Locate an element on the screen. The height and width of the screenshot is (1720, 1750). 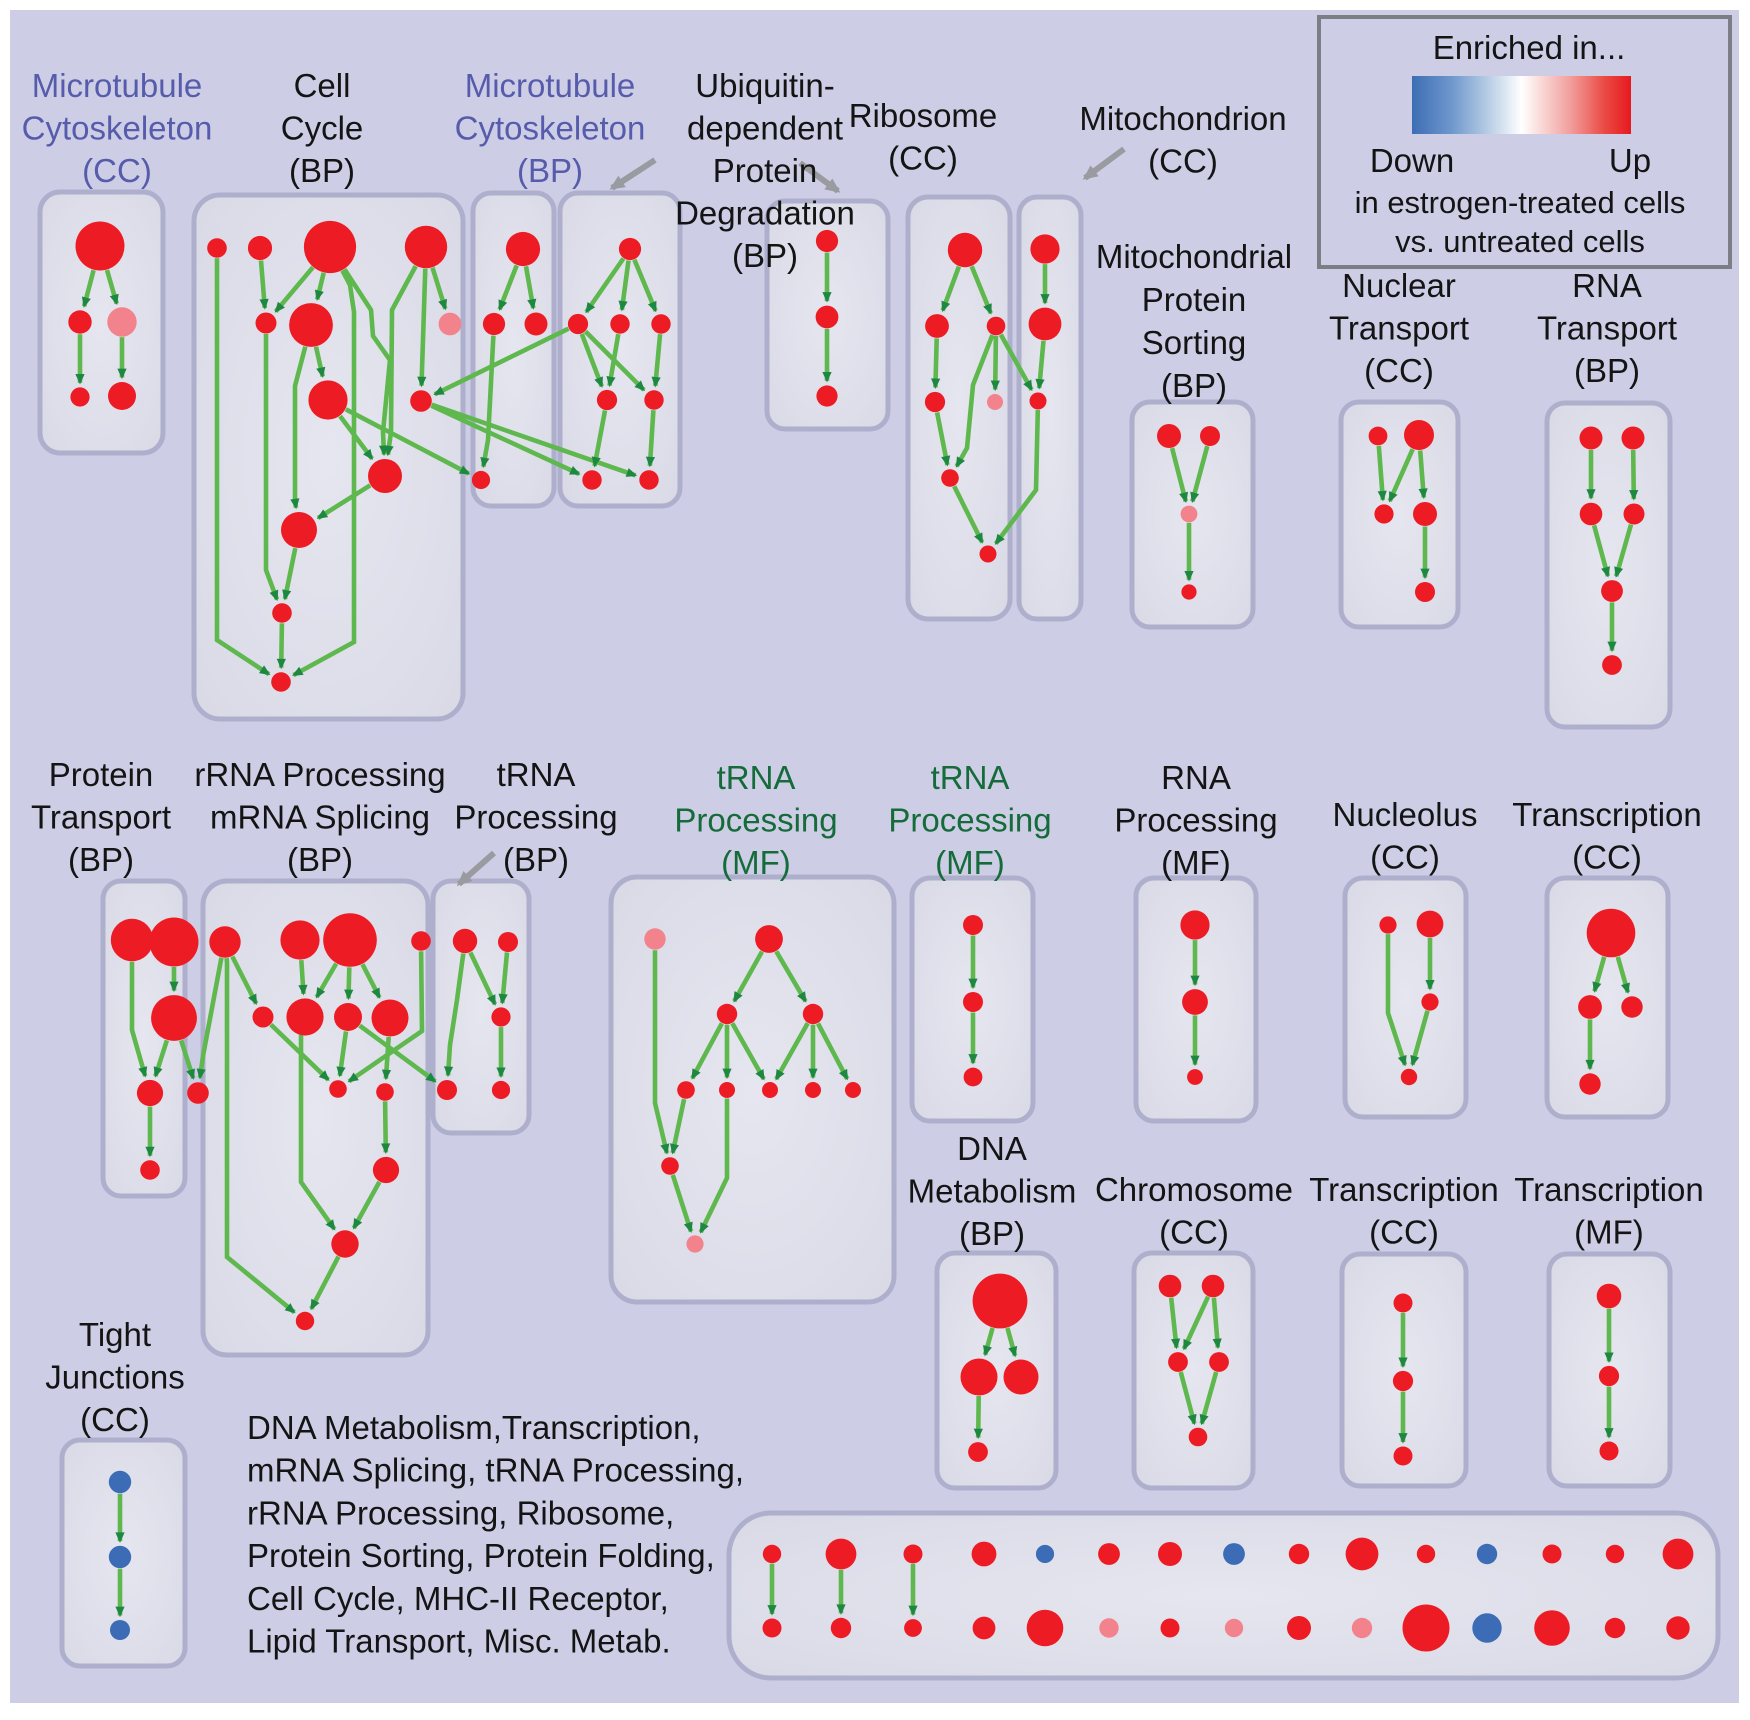
svg-text: Nuclear is located at coordinates (1399, 285).